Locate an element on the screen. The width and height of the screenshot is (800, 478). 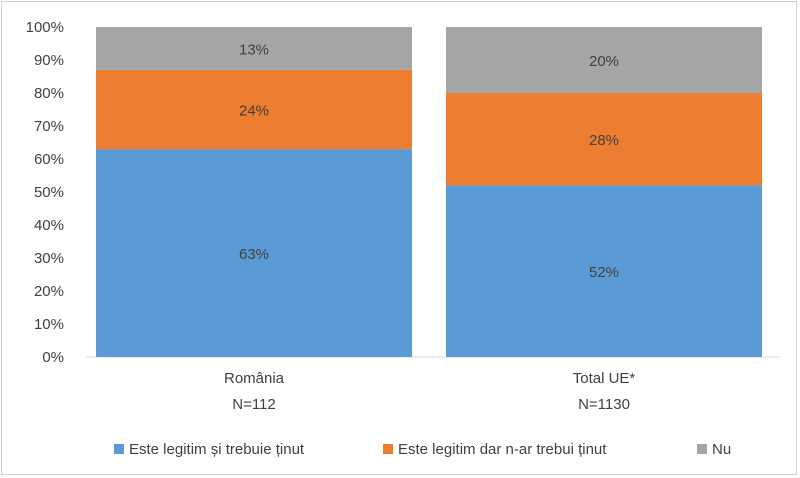
legend-label: Nu is located at coordinates (721, 449).